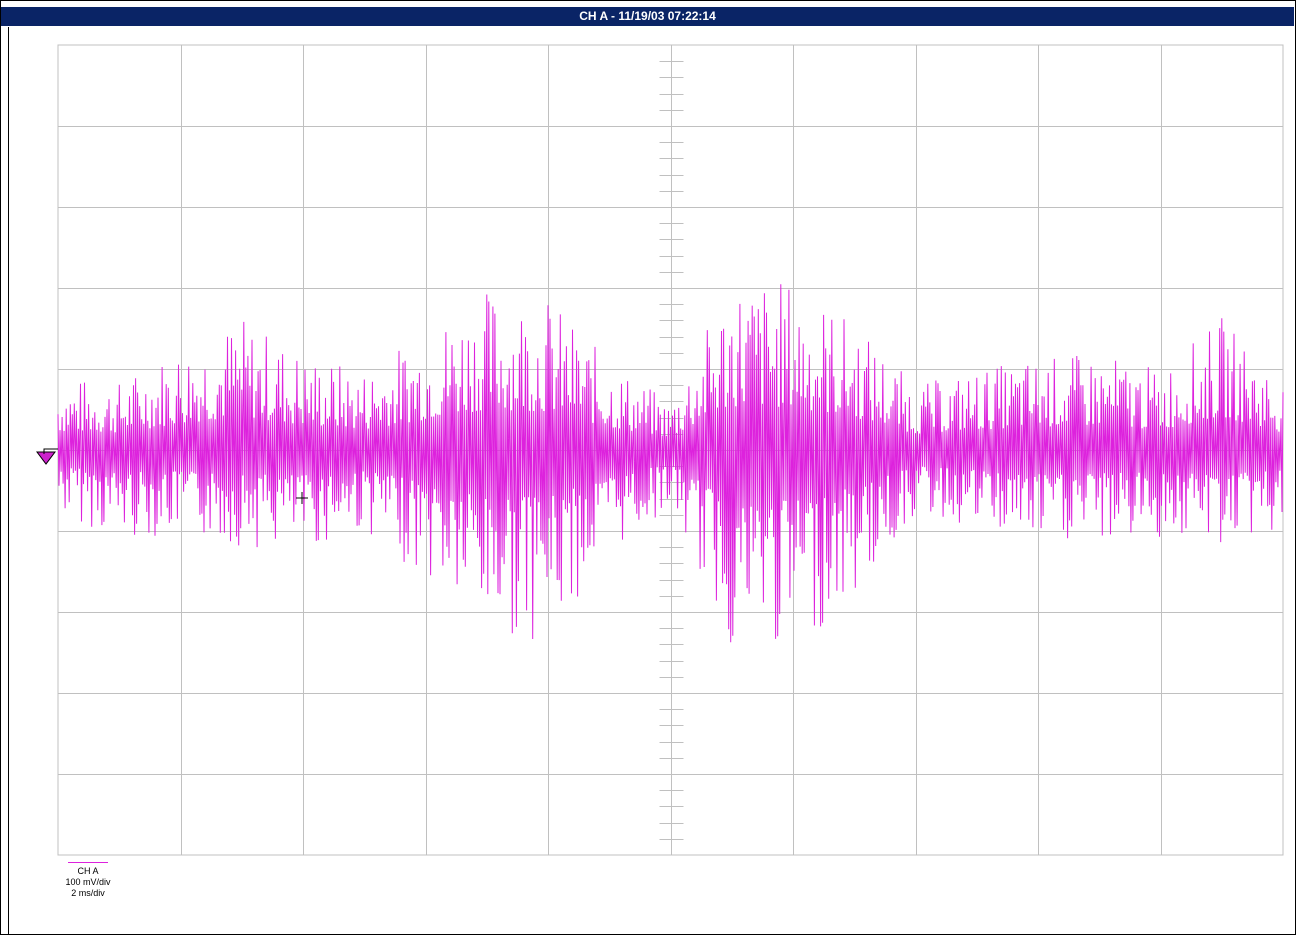  What do you see at coordinates (8, 481) in the screenshot?
I see `window-edge` at bounding box center [8, 481].